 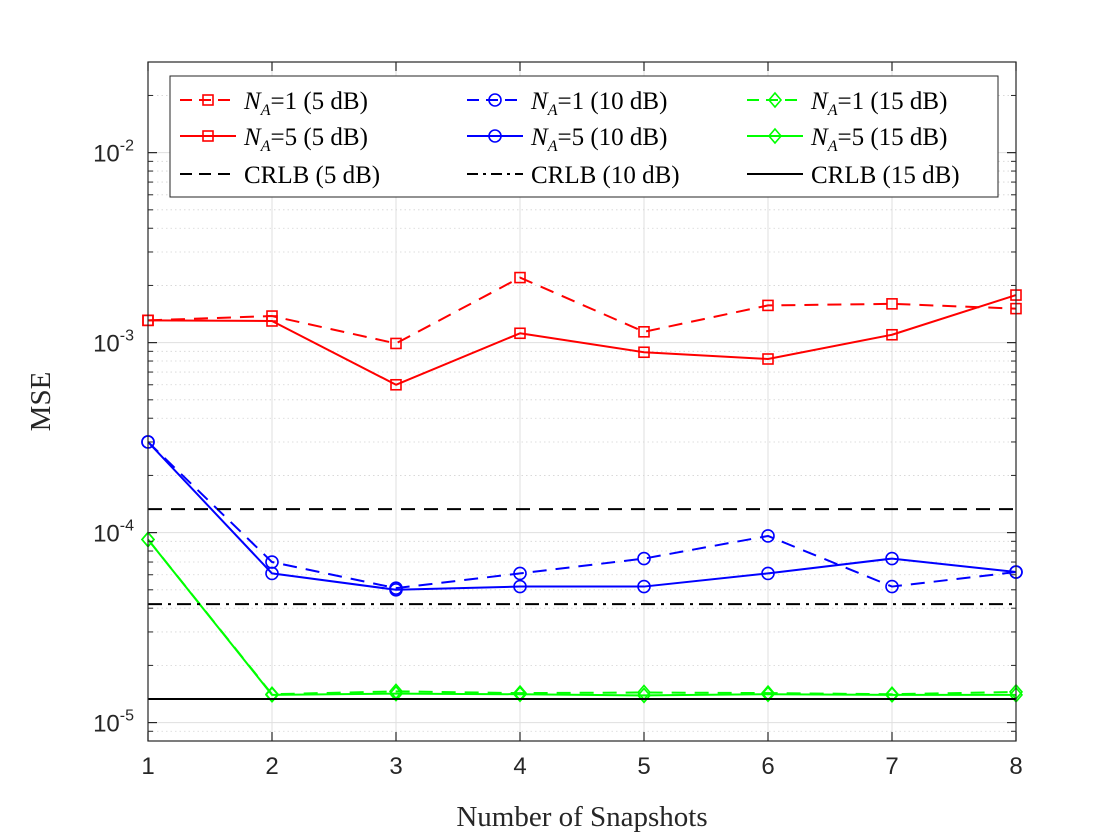 What do you see at coordinates (395, 766) in the screenshot?
I see `x-tick-label: 3` at bounding box center [395, 766].